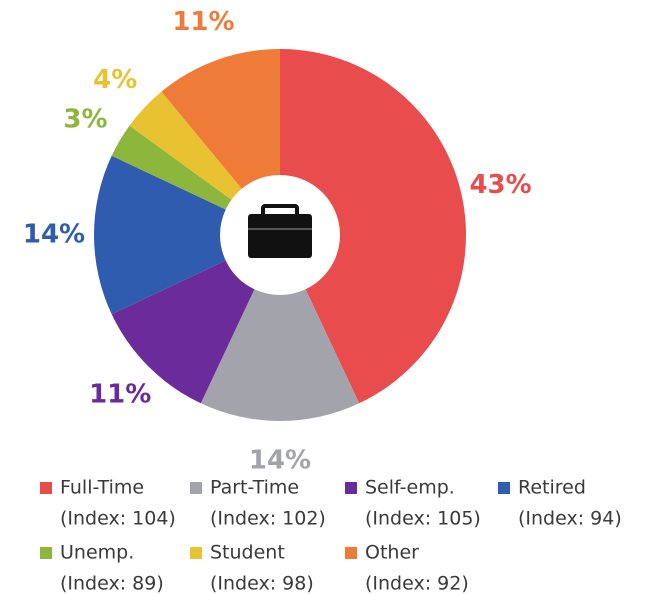 The width and height of the screenshot is (645, 594). Describe the element at coordinates (280, 231) in the screenshot. I see `briefcase-icon` at that location.